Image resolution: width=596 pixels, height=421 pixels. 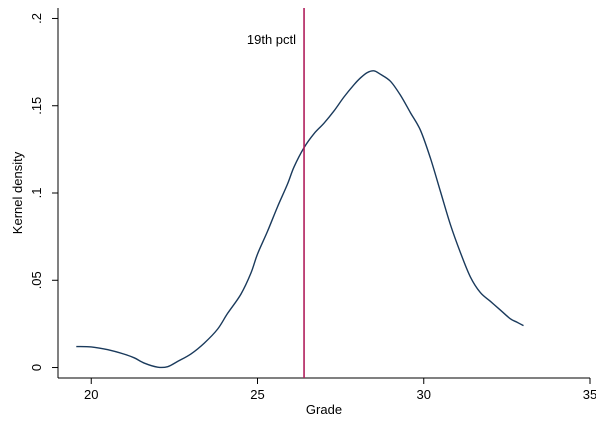 What do you see at coordinates (589, 394) in the screenshot?
I see `x-tick-label: 35` at bounding box center [589, 394].